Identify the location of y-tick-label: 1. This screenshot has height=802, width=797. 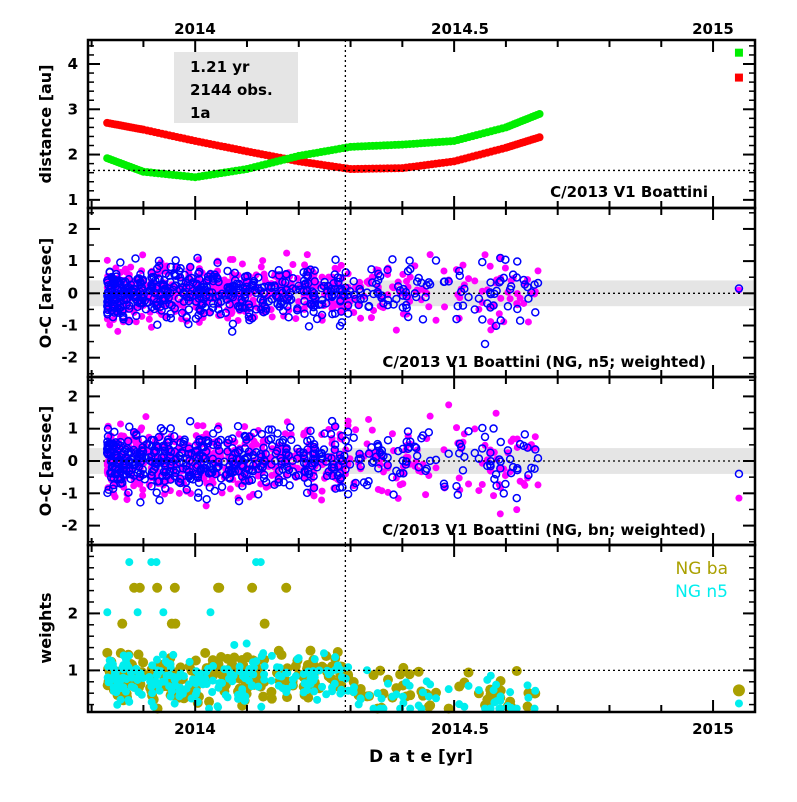
(73, 429).